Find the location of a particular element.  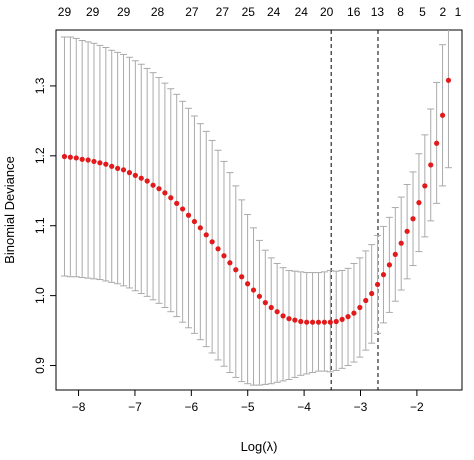

y-tick-label: 1.0 is located at coordinates (40, 295).